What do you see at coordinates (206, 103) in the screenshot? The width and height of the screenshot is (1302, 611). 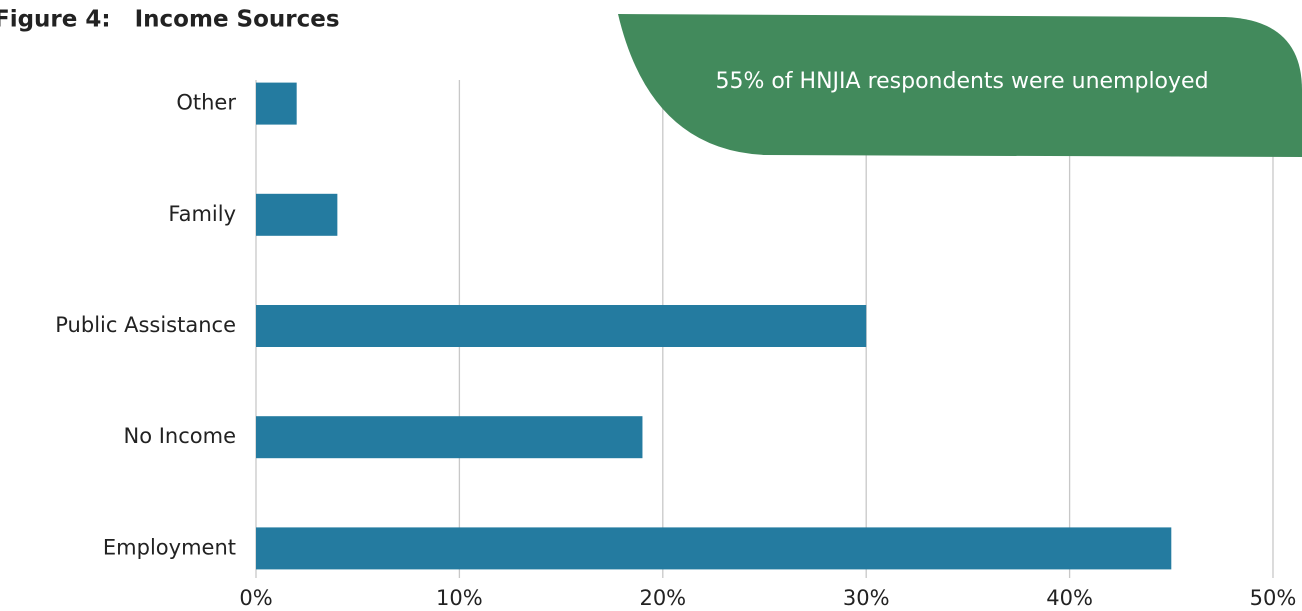 I see `y-tick-label: Other` at bounding box center [206, 103].